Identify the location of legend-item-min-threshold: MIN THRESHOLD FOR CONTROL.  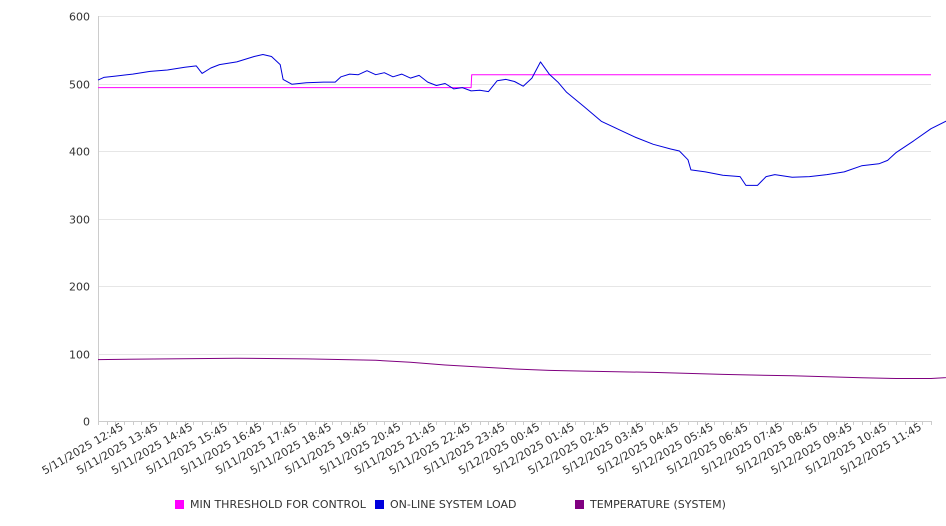
(270, 504).